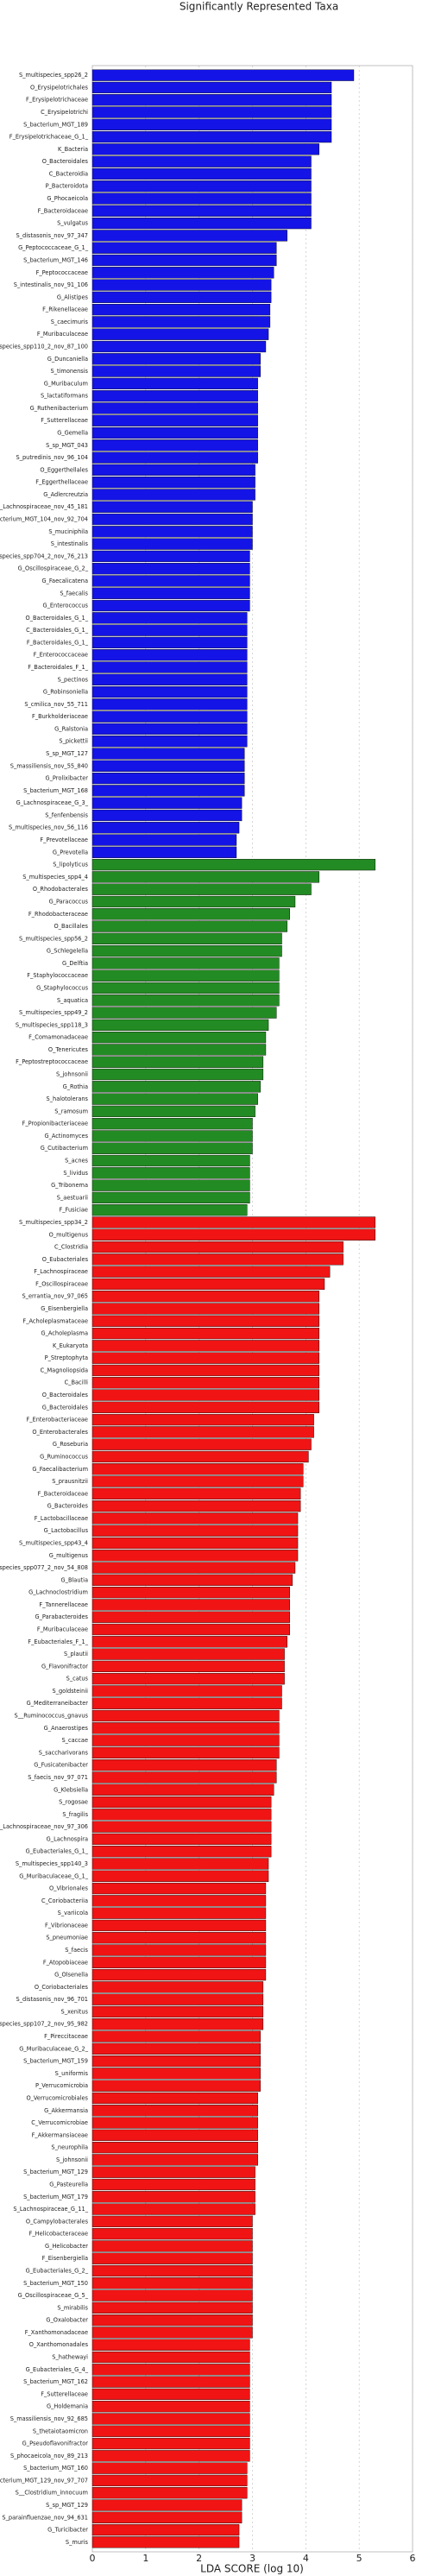 This screenshot has height=2576, width=435. What do you see at coordinates (71, 1691) in the screenshot?
I see `y-tick-label: S_goldsteinii` at bounding box center [71, 1691].